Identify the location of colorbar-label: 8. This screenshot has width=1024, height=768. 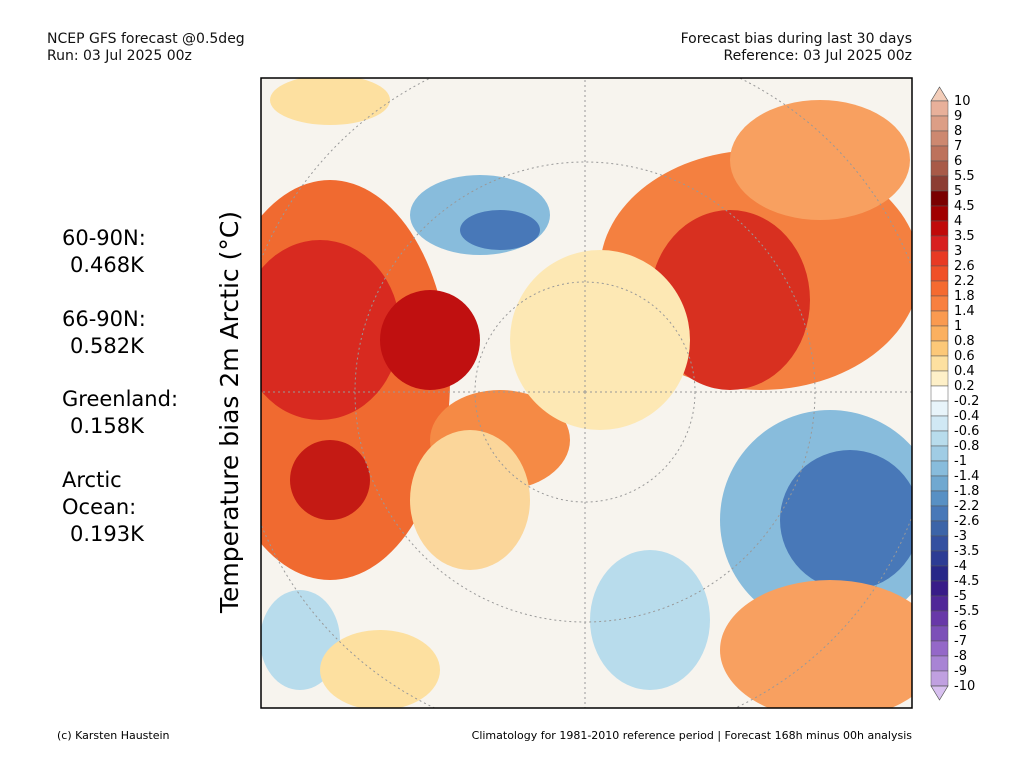
(958, 131).